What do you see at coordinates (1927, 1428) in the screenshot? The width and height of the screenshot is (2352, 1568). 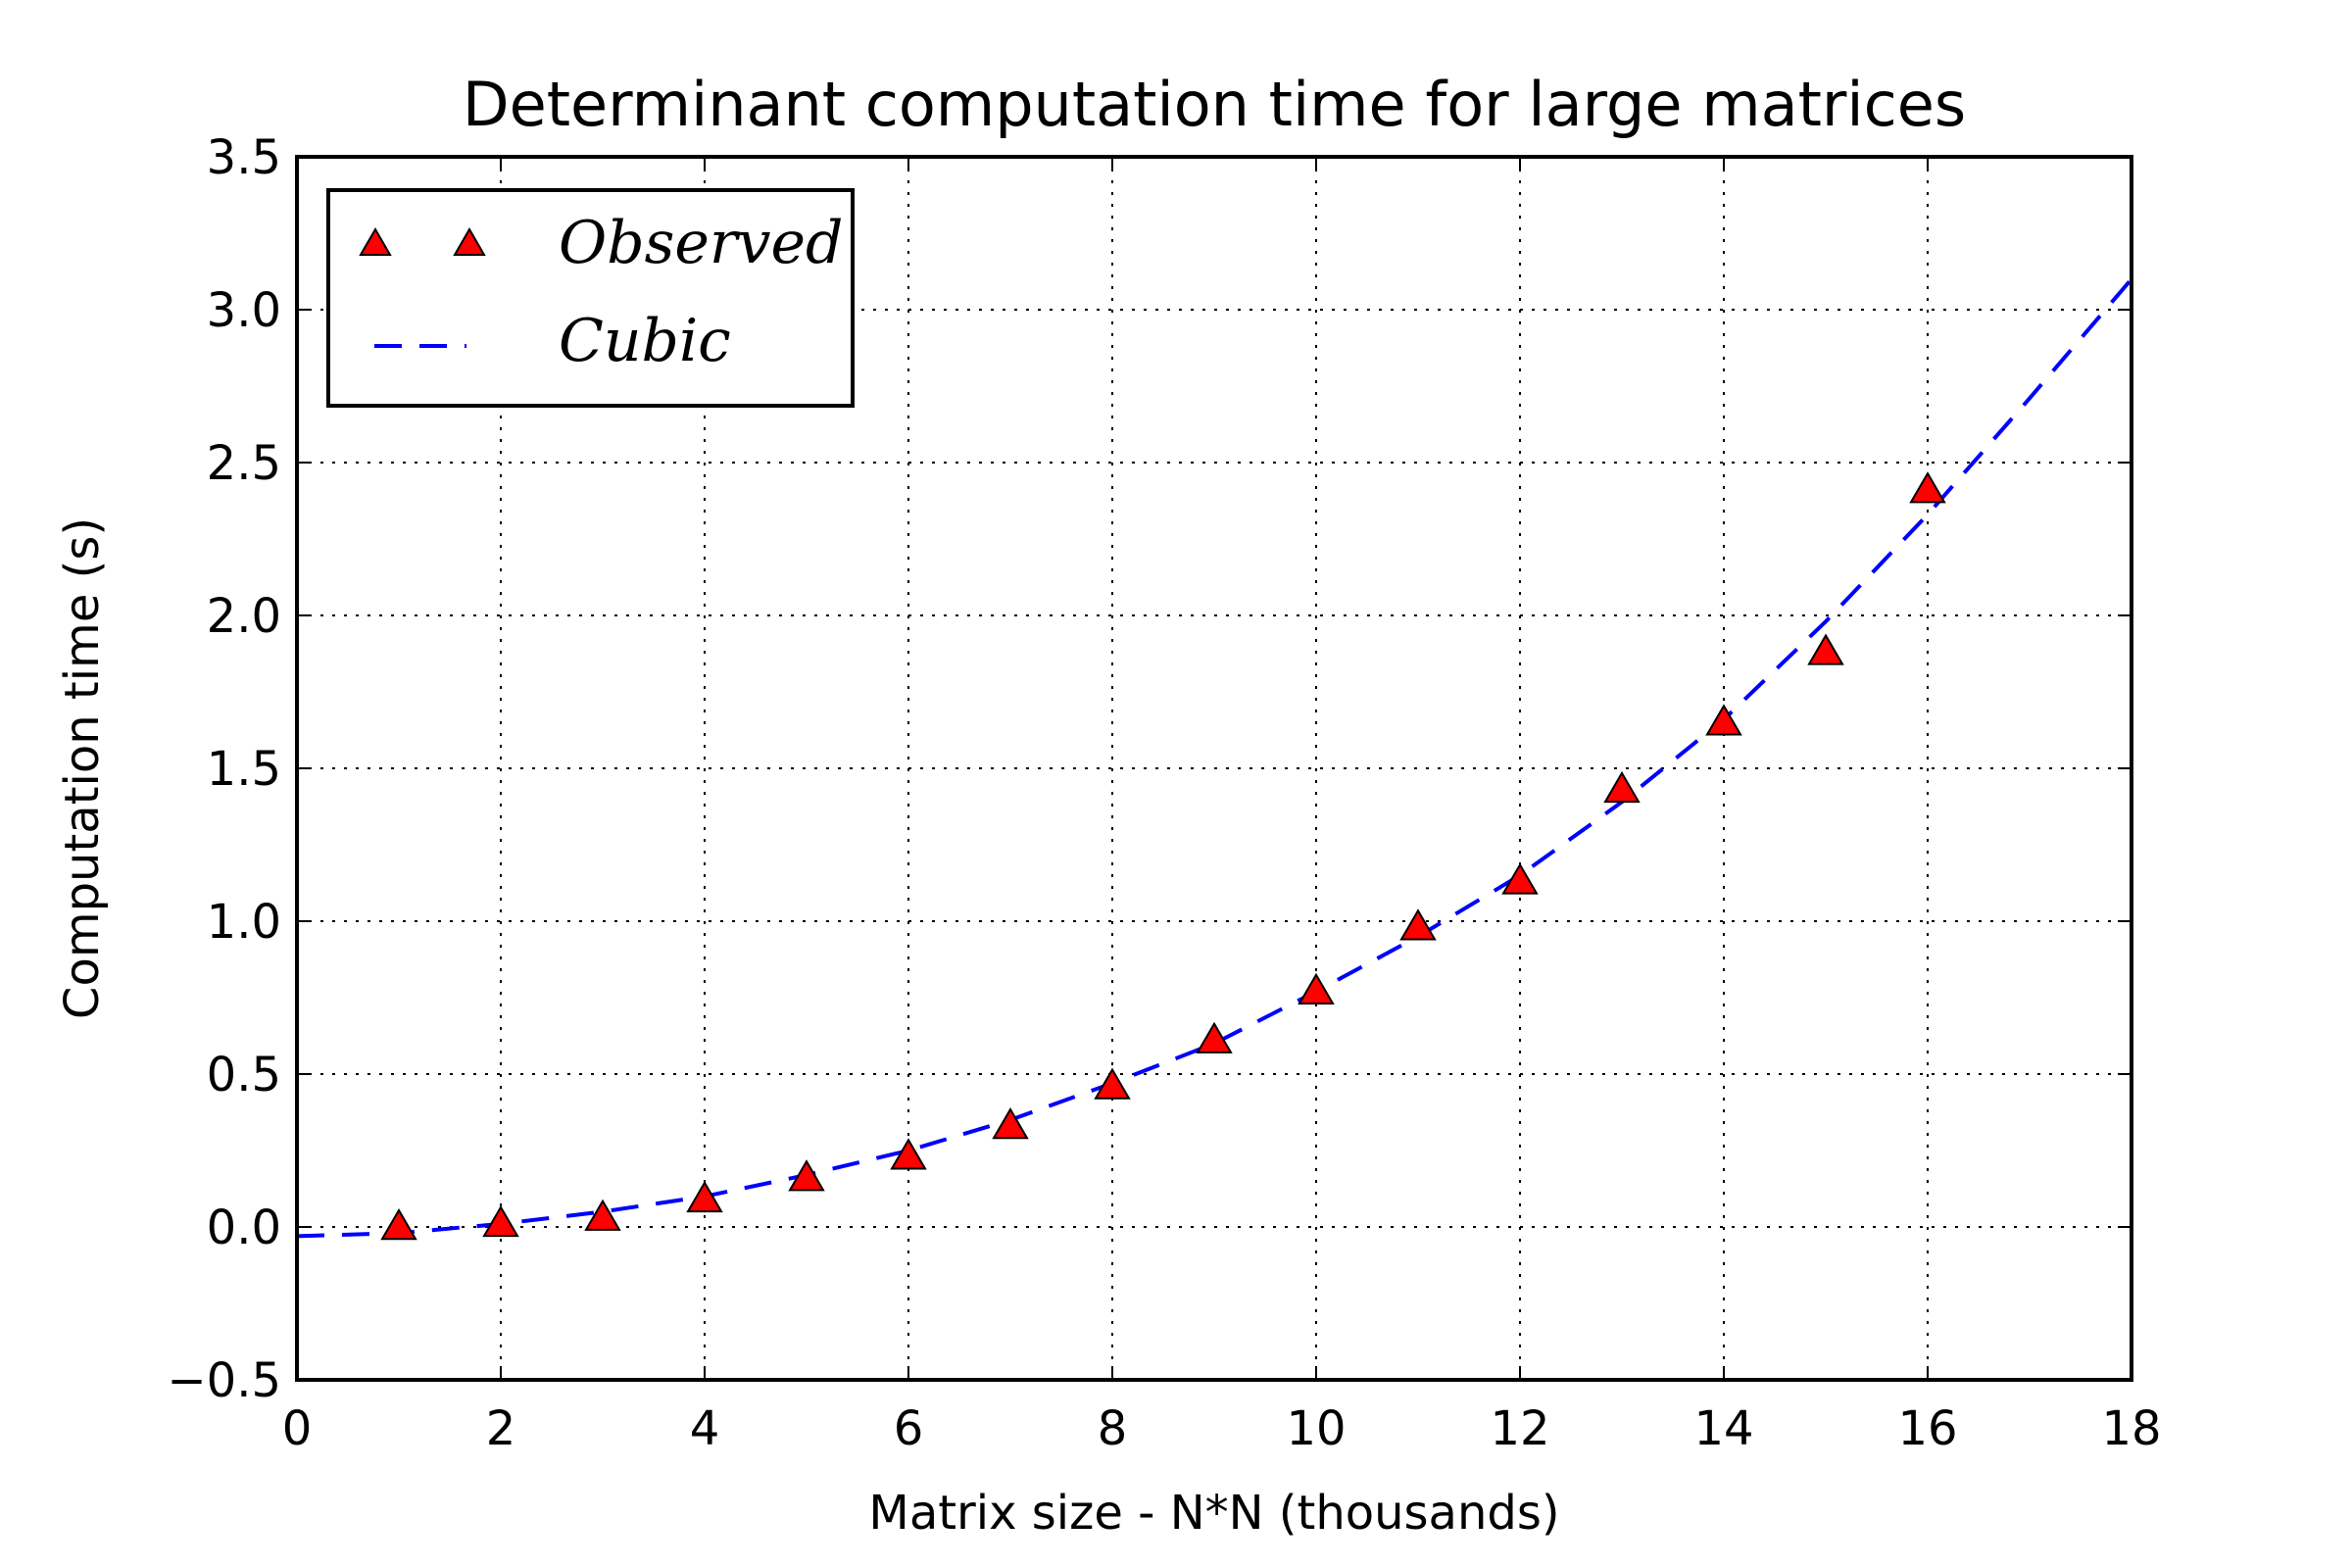 I see `x-tick-label: 16` at bounding box center [1927, 1428].